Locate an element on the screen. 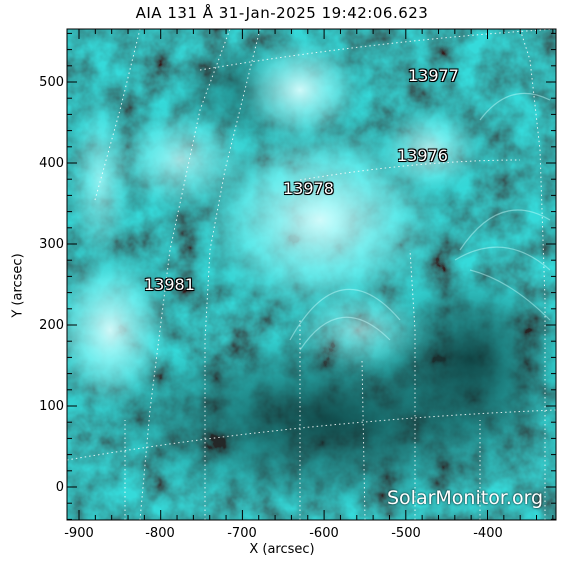 The height and width of the screenshot is (564, 564). x-tick-label: -900 is located at coordinates (79, 533).